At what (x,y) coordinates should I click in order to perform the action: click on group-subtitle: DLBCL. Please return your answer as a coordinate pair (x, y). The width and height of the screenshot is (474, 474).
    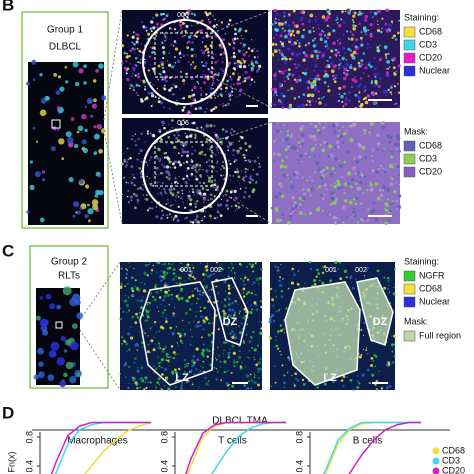
    Looking at the image, I should click on (65, 47).